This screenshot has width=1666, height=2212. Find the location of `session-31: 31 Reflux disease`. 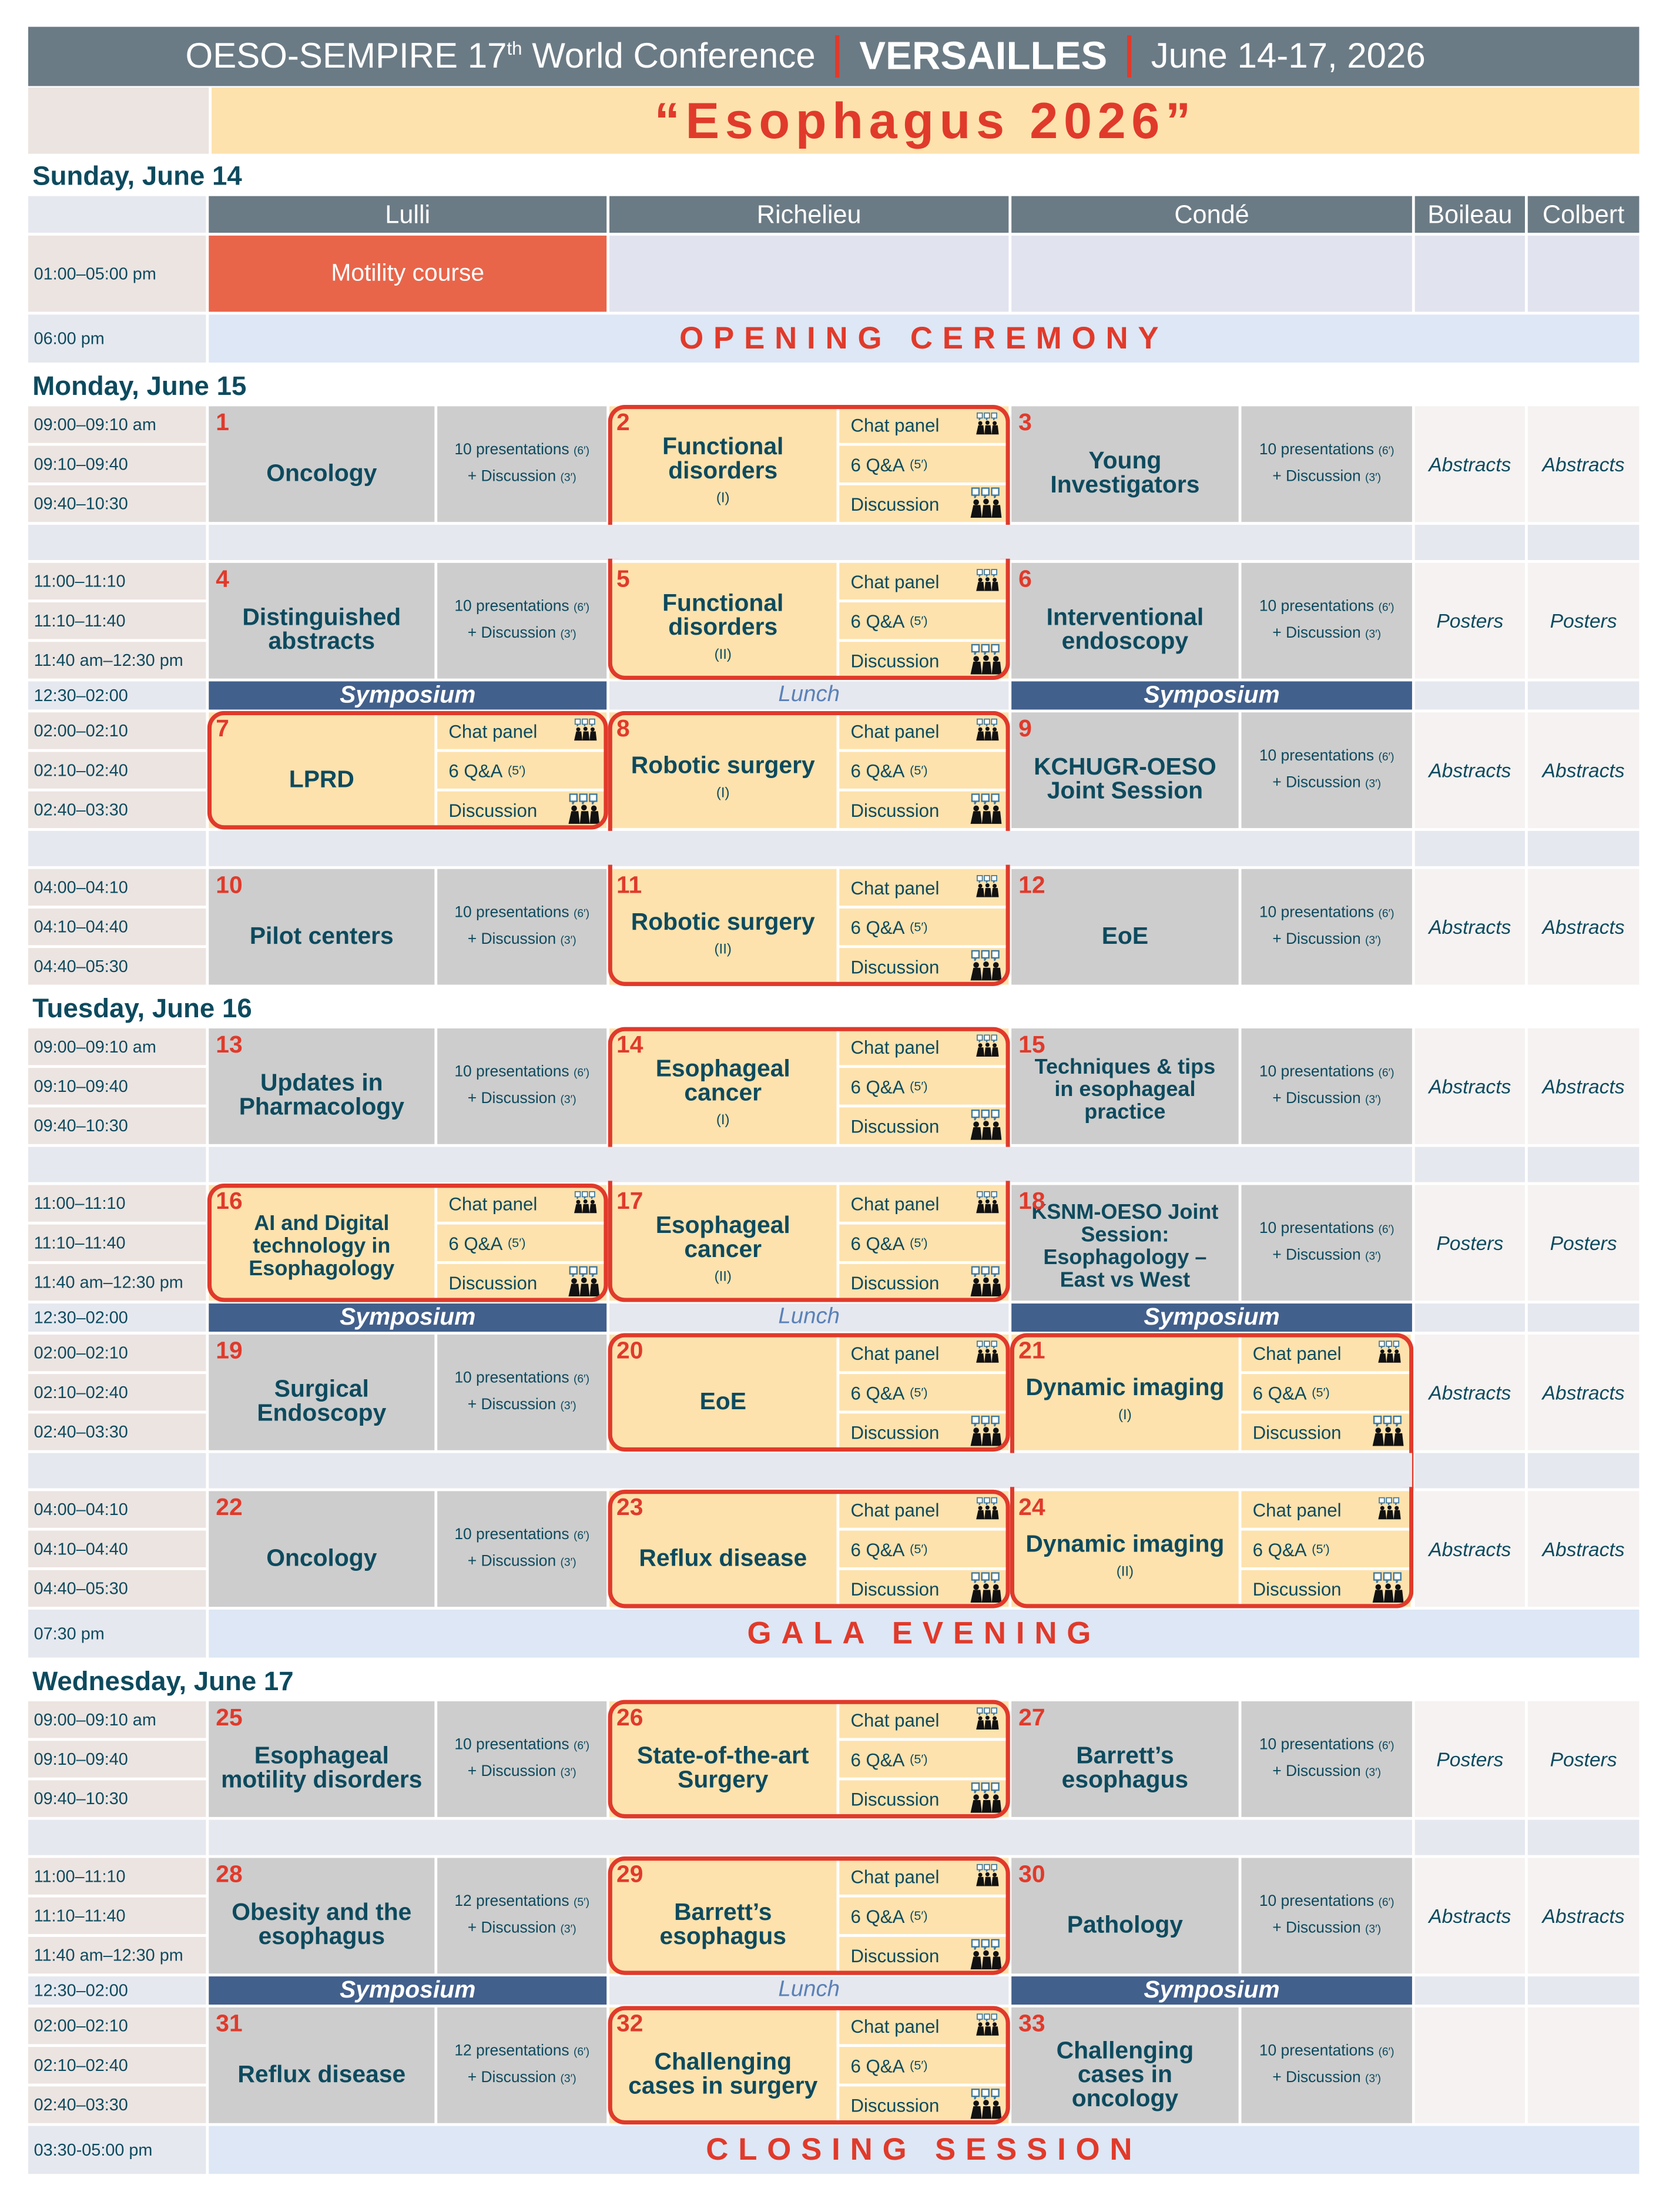

session-31: 31 Reflux disease is located at coordinates (322, 2065).